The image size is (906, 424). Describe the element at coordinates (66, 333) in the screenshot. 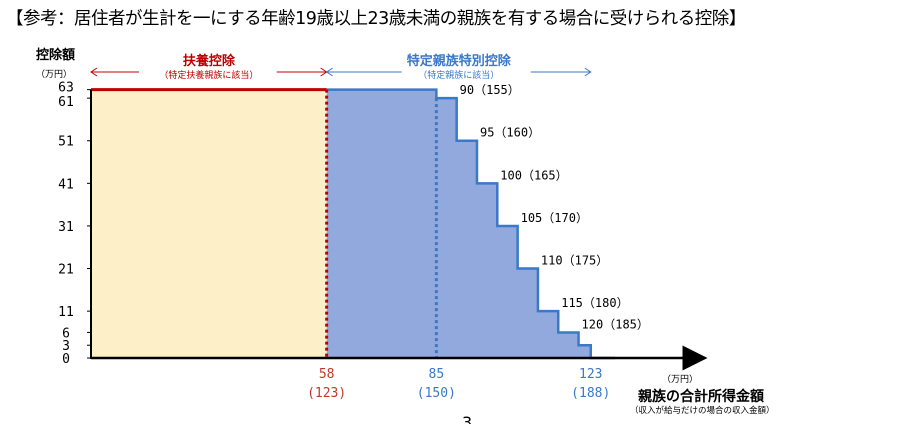

I see `y-tick-label: 6` at that location.